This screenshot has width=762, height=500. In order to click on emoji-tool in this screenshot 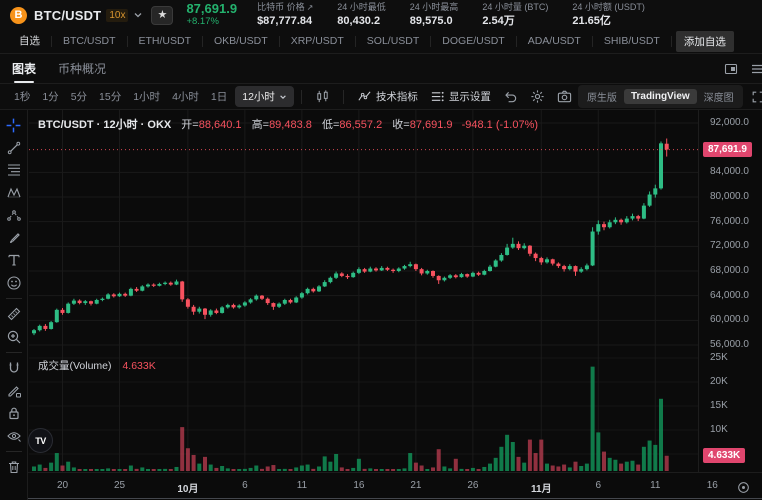, I will do `click(14, 283)`.